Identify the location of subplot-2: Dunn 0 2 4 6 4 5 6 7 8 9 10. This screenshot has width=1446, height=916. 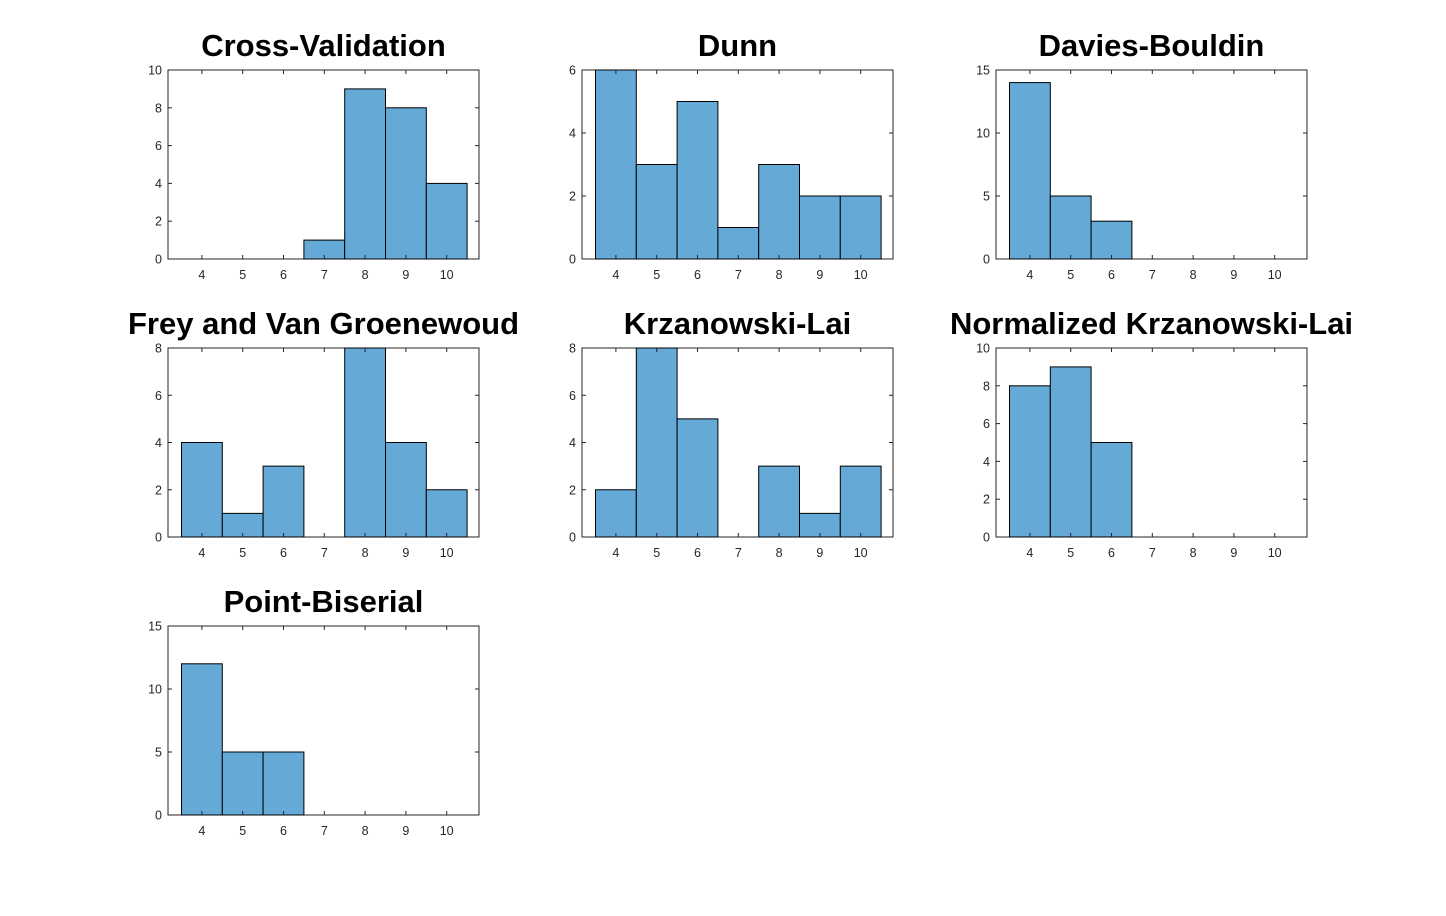
(731, 155).